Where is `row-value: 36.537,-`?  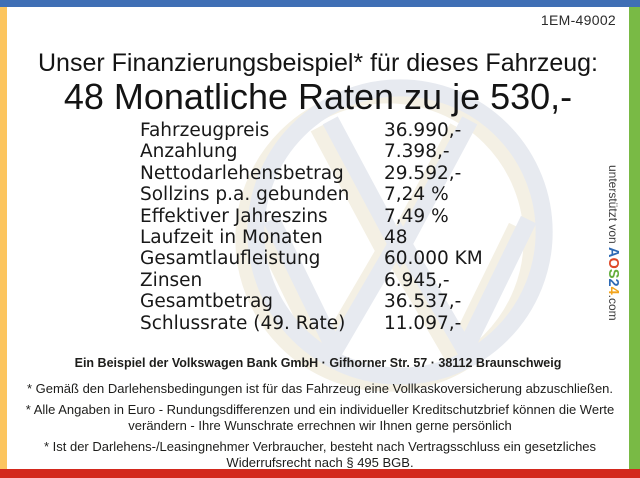 row-value: 36.537,- is located at coordinates (423, 302).